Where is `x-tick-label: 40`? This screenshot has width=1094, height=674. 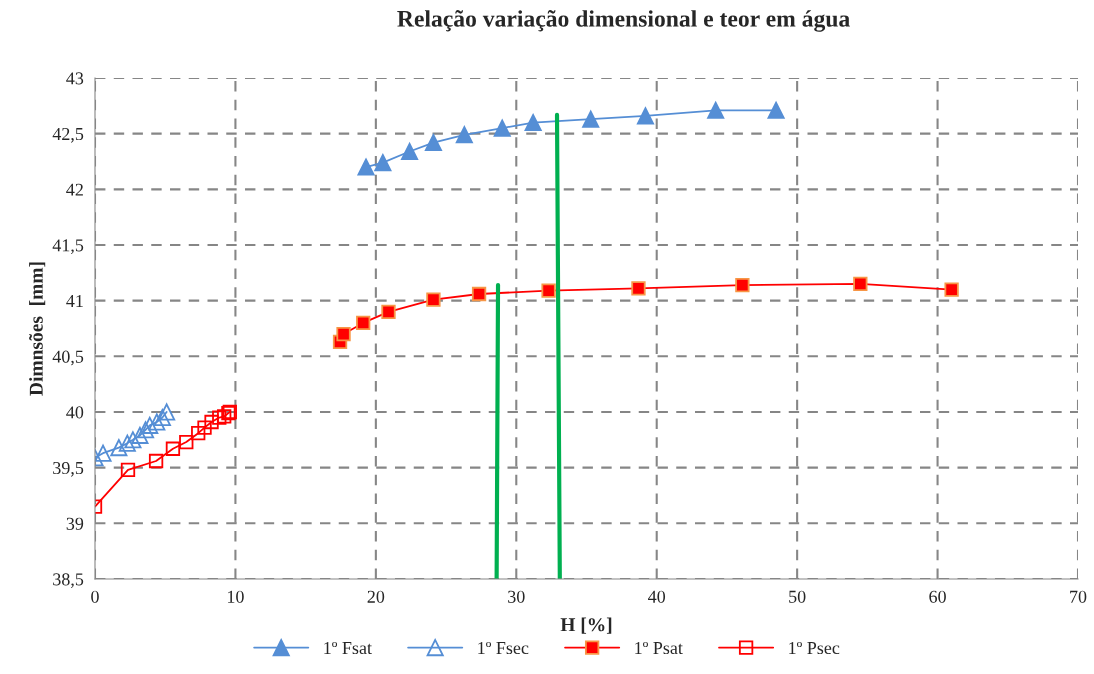 x-tick-label: 40 is located at coordinates (657, 596).